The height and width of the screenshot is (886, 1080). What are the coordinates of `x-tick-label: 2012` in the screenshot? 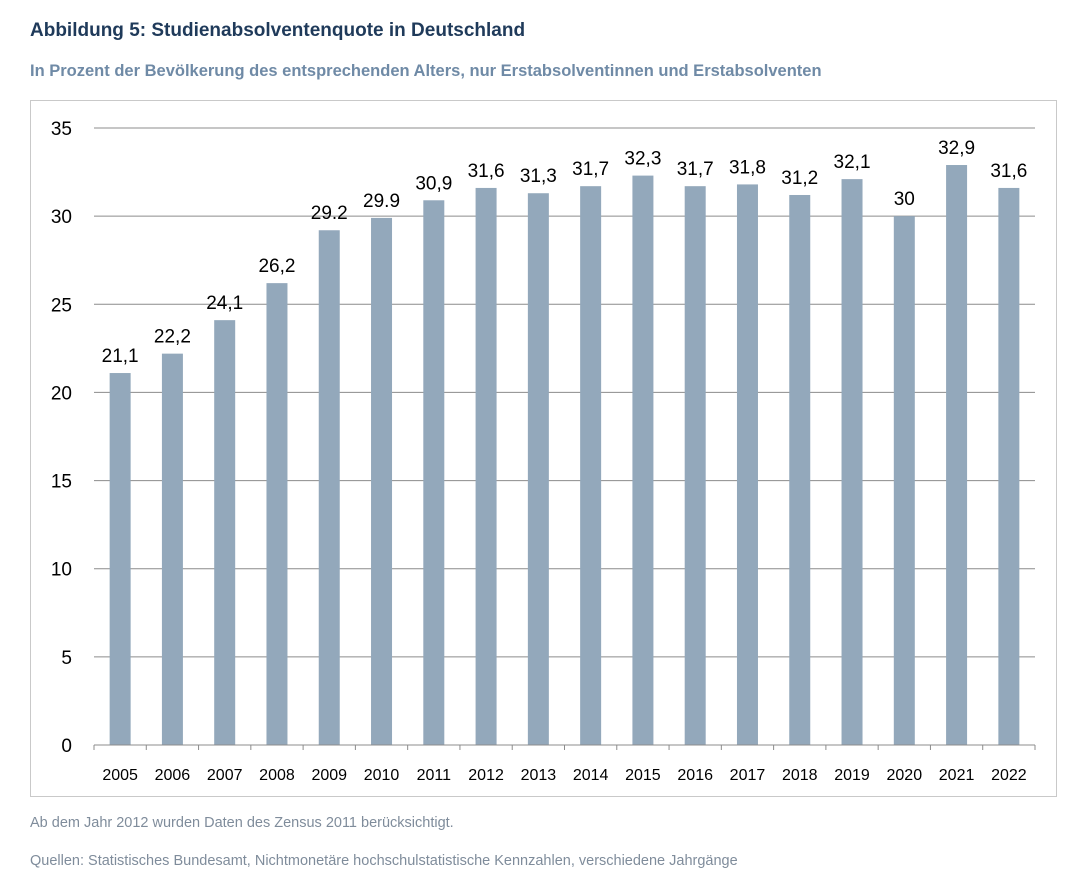 It's located at (486, 775).